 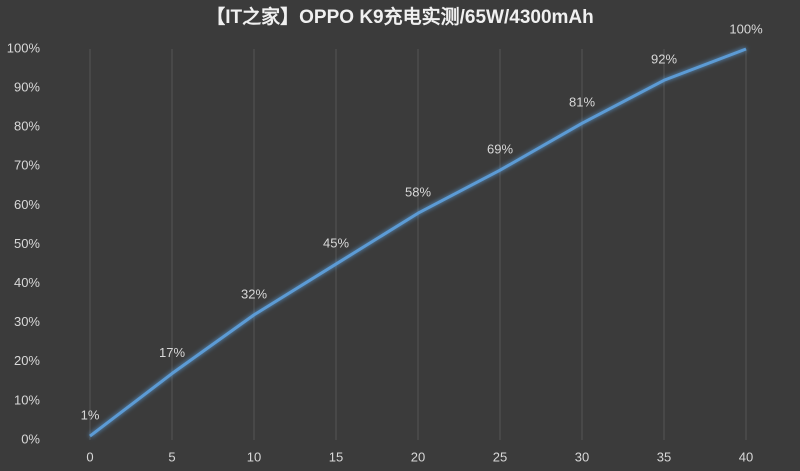 What do you see at coordinates (399, 16) in the screenshot?
I see `chart-title: 【IT之家】OPPO K9充电实测/65W/4300mAh` at bounding box center [399, 16].